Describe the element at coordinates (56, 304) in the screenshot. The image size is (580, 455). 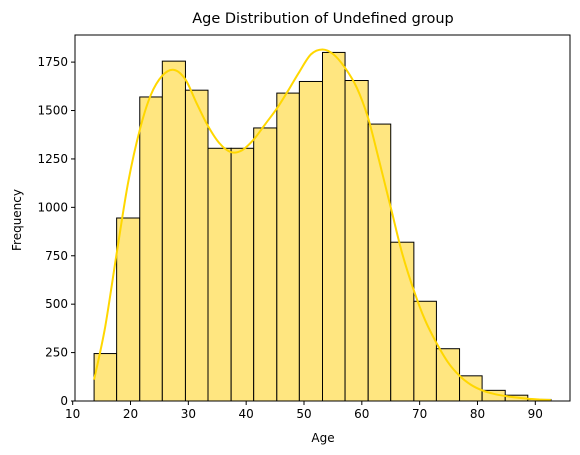
I see `y-tick-label-500: 500` at that location.